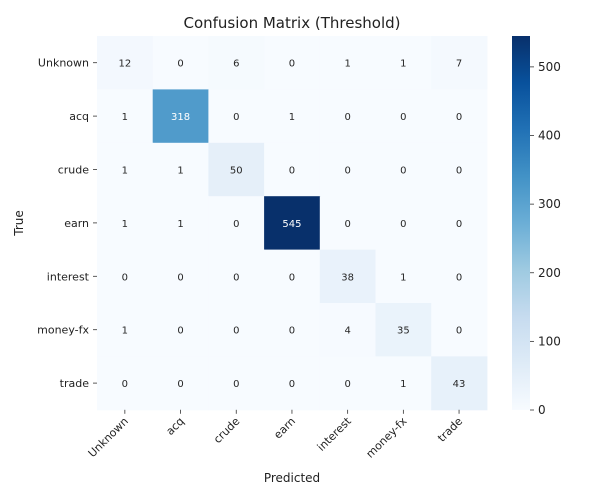 Image resolution: width=600 pixels, height=500 pixels. Describe the element at coordinates (387, 437) in the screenshot. I see `x-tick-label: money-fx` at that location.